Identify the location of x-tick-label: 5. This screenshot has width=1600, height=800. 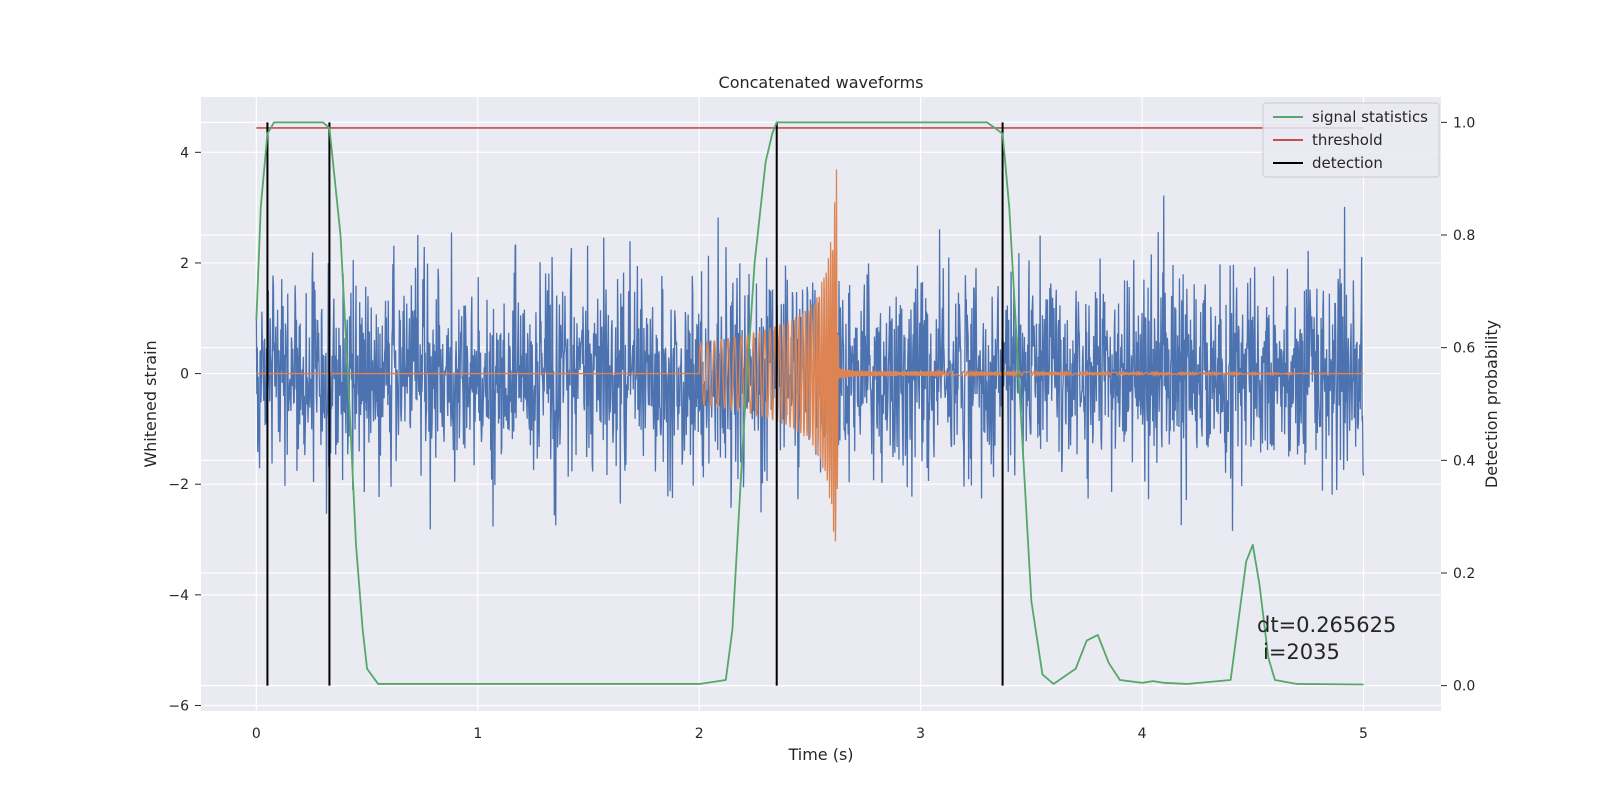
(1363, 734).